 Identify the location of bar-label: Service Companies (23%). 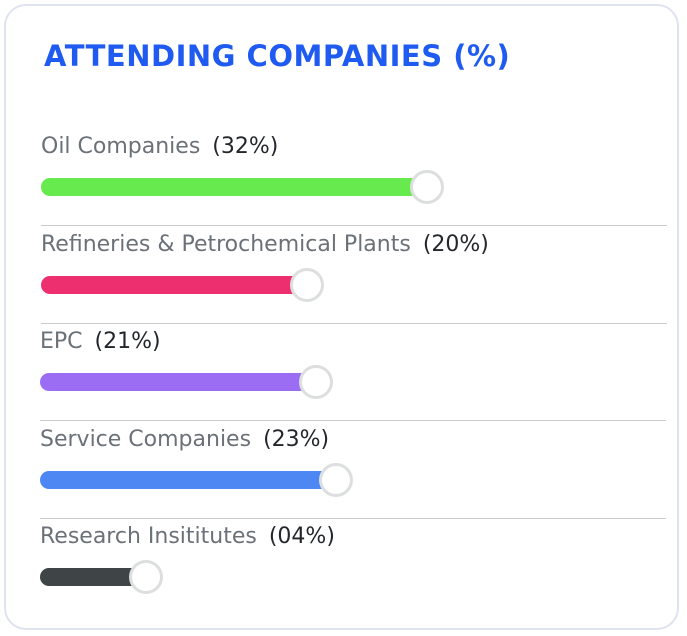
(184, 440).